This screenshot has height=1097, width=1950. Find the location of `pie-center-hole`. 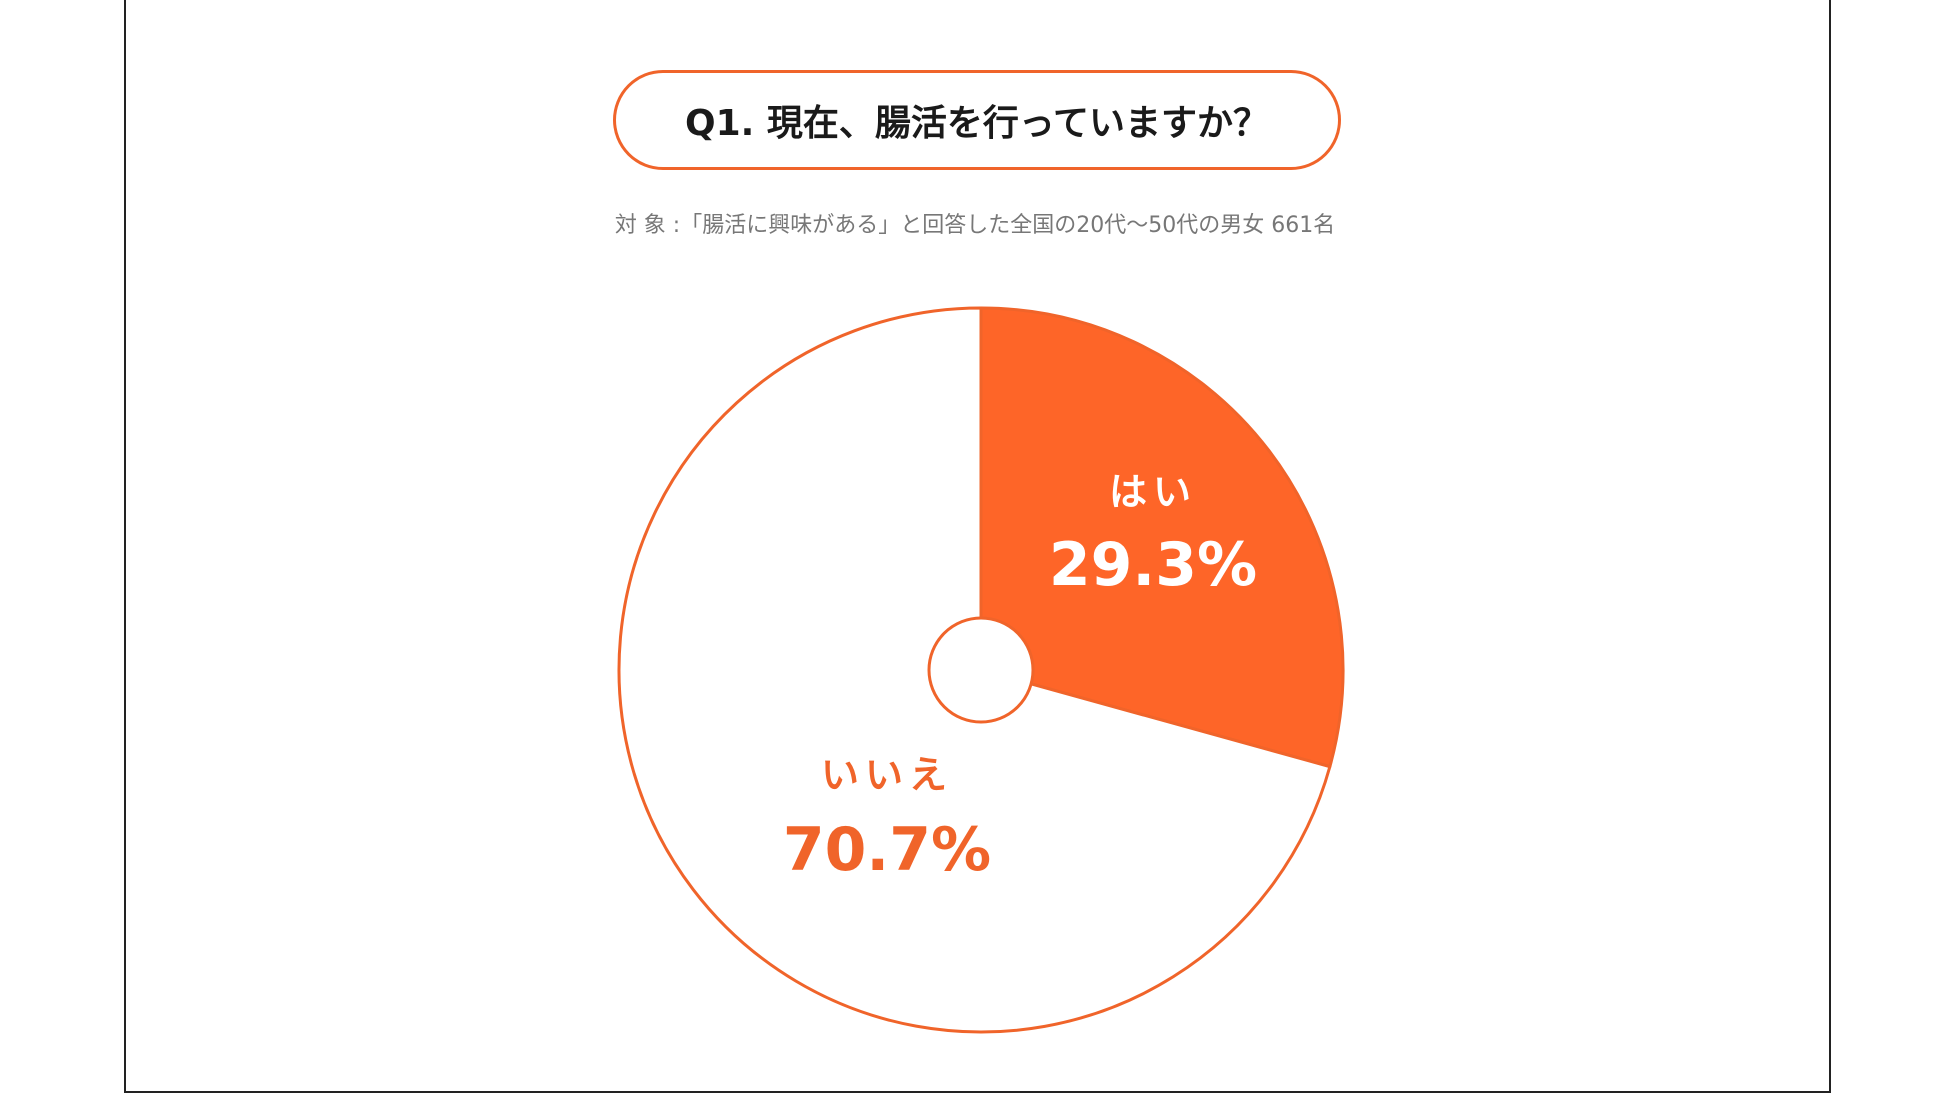

pie-center-hole is located at coordinates (981, 670).